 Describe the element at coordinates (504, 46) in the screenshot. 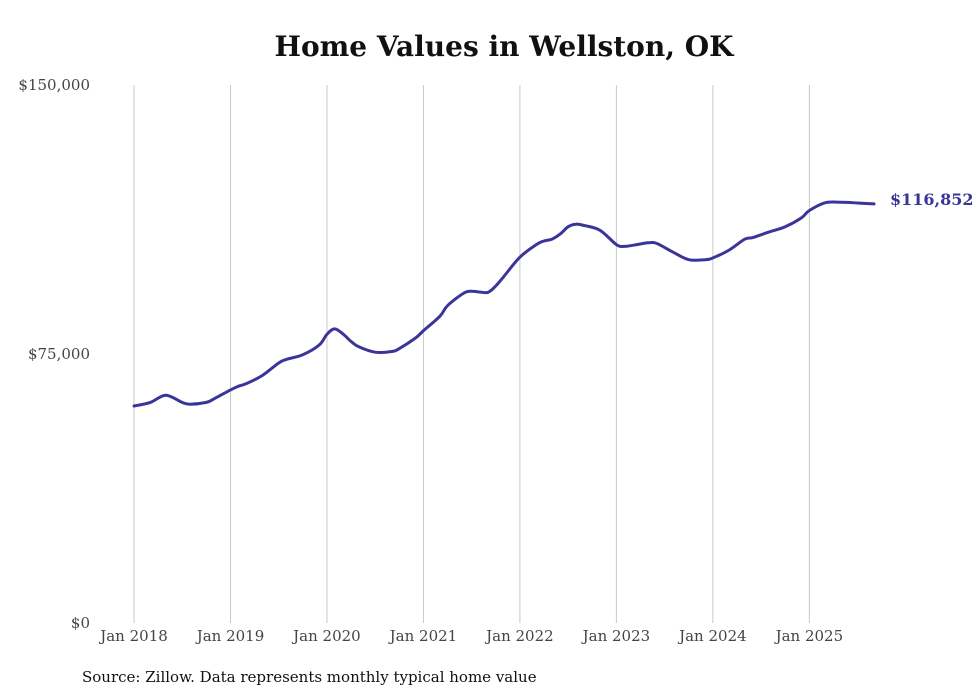

I see `chart-title: Home Values in Wellston, OK` at that location.